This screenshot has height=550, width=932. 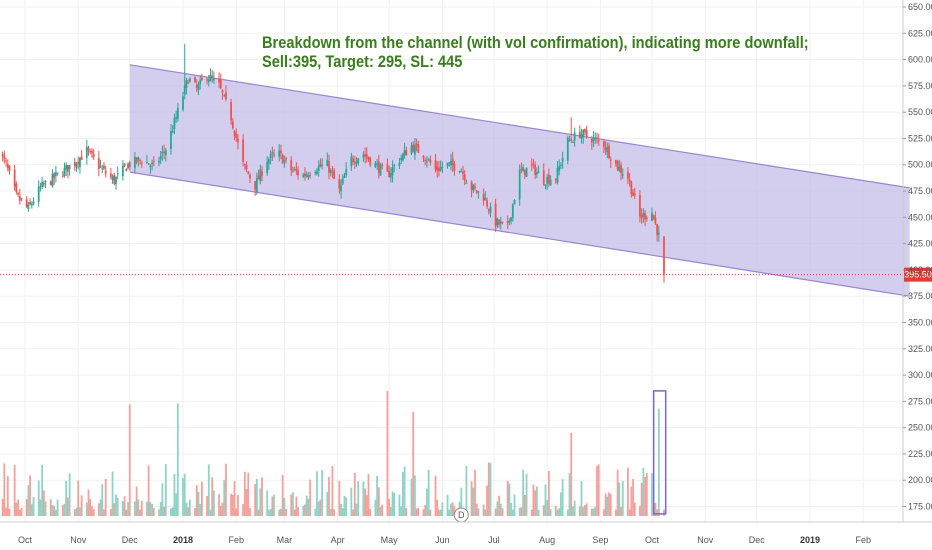 What do you see at coordinates (920, 86) in the screenshot?
I see `y-tick-label: 575.00` at bounding box center [920, 86].